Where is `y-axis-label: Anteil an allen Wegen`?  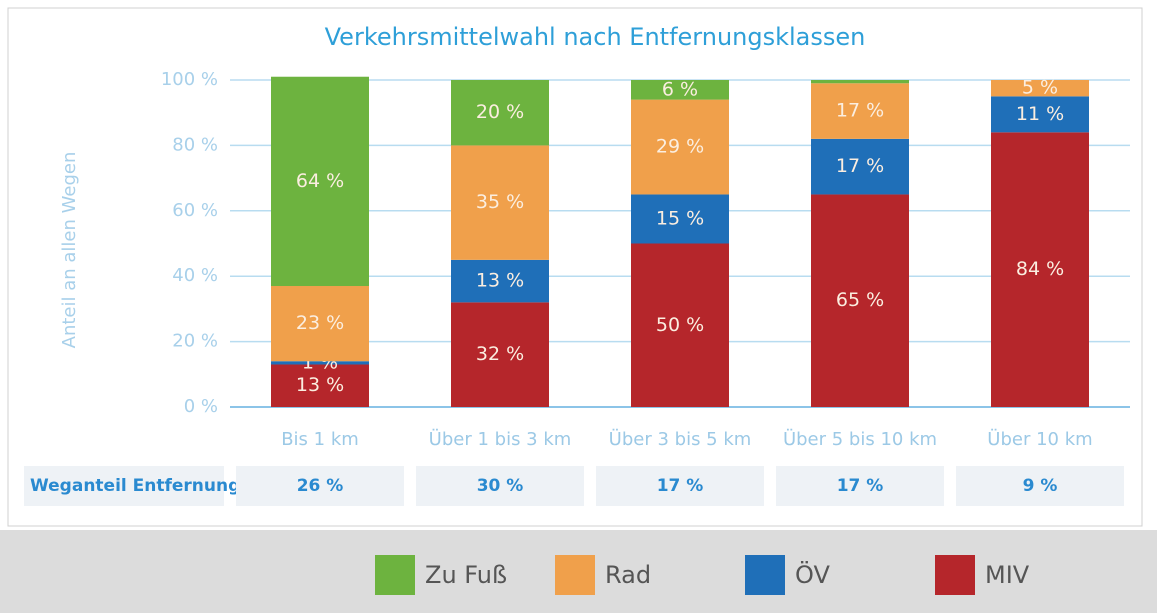
y-axis-label: Anteil an allen Wegen is located at coordinates (69, 250).